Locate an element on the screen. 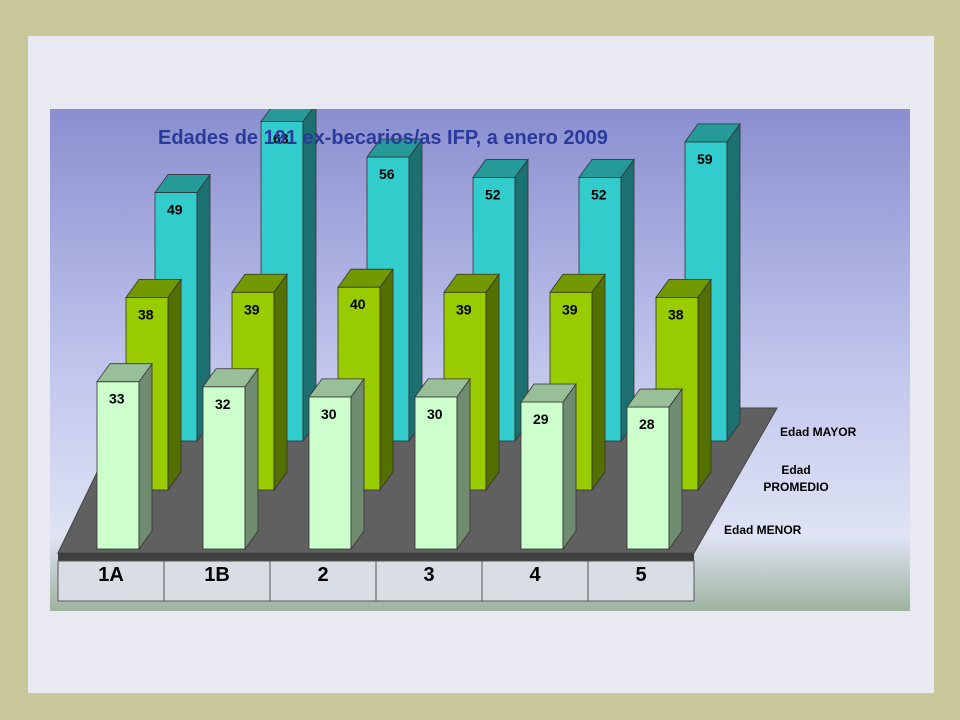  category-label-5: 5 is located at coordinates (641, 575).